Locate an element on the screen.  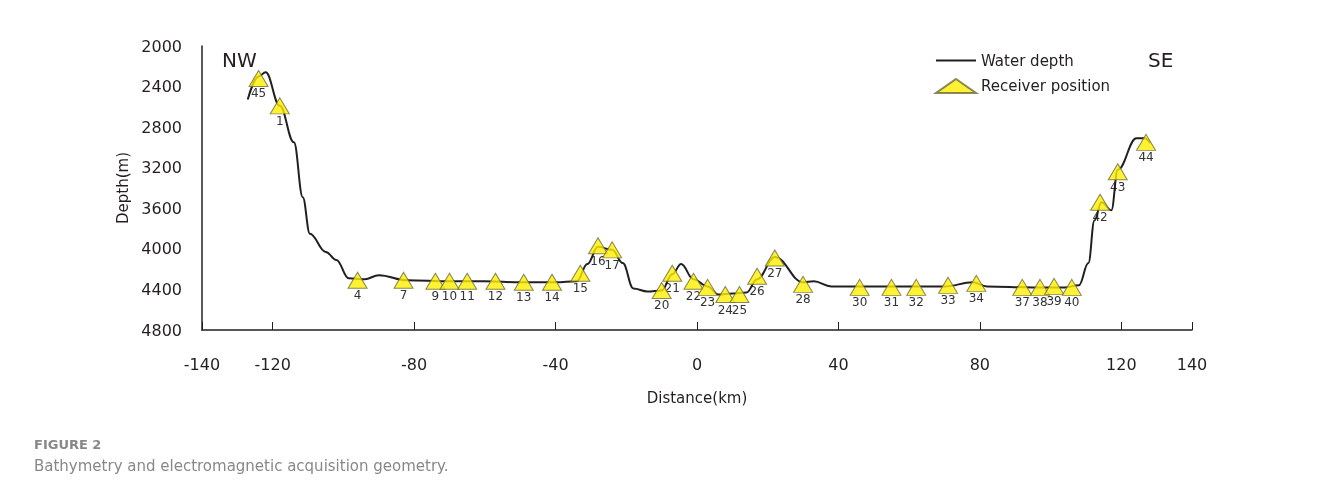
annotation: 39 is located at coordinates (1054, 301).